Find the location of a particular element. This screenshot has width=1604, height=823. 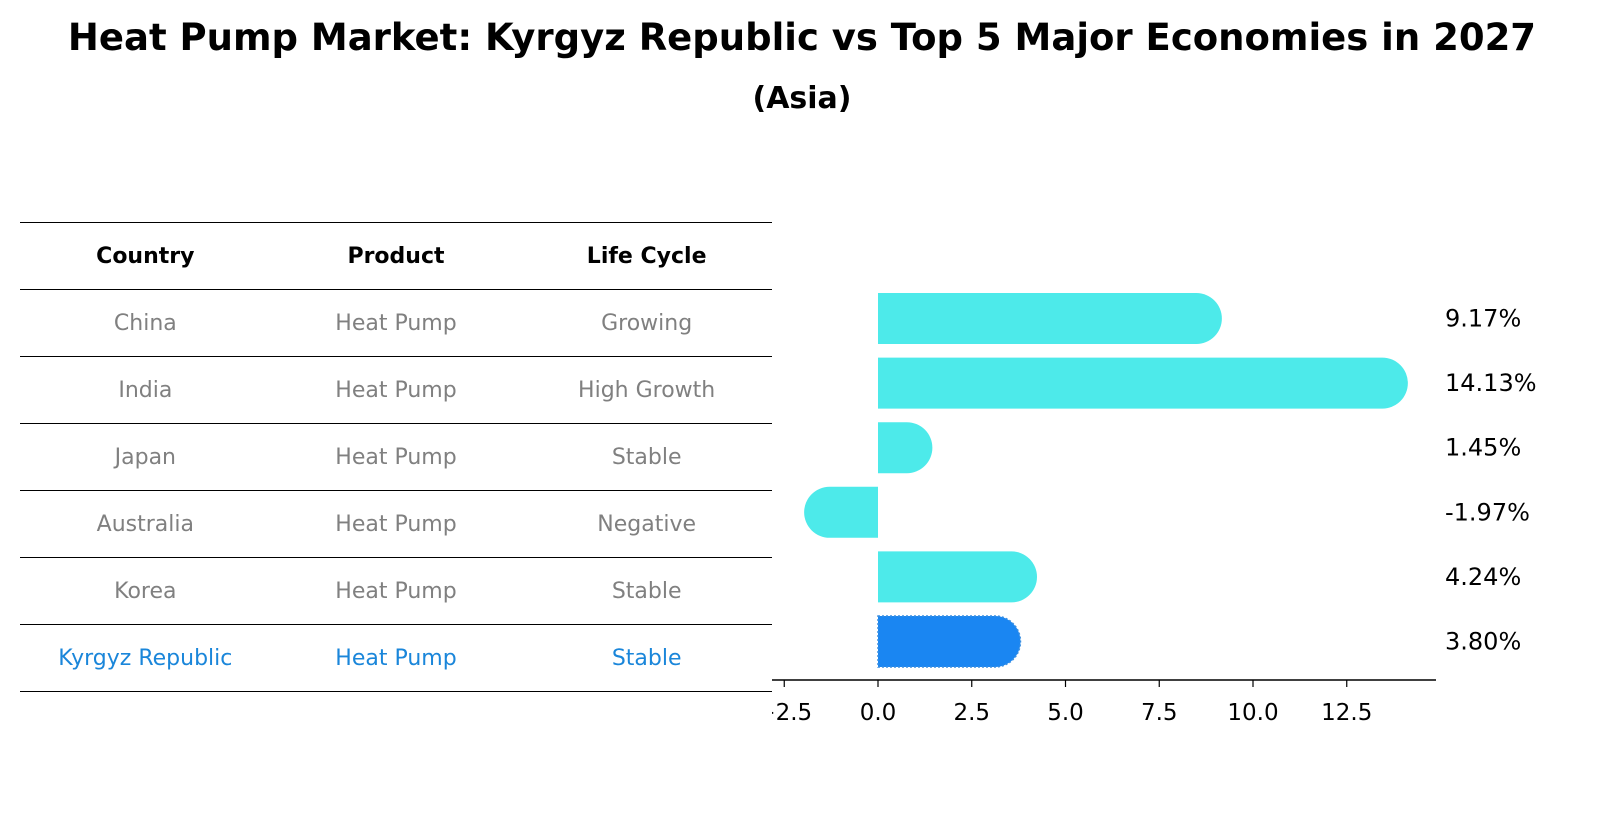

header-life-cycle: Life Cycle is located at coordinates (646, 256).